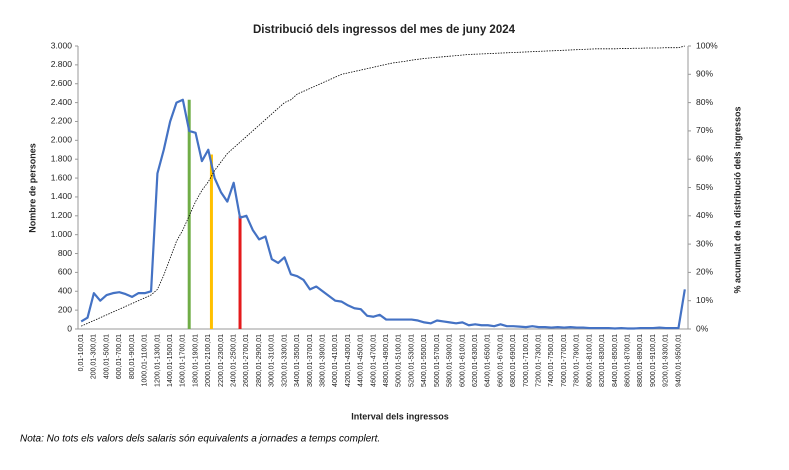 The image size is (789, 470). What do you see at coordinates (32, 188) in the screenshot?
I see `y-axis-label: Nombre de persones` at bounding box center [32, 188].